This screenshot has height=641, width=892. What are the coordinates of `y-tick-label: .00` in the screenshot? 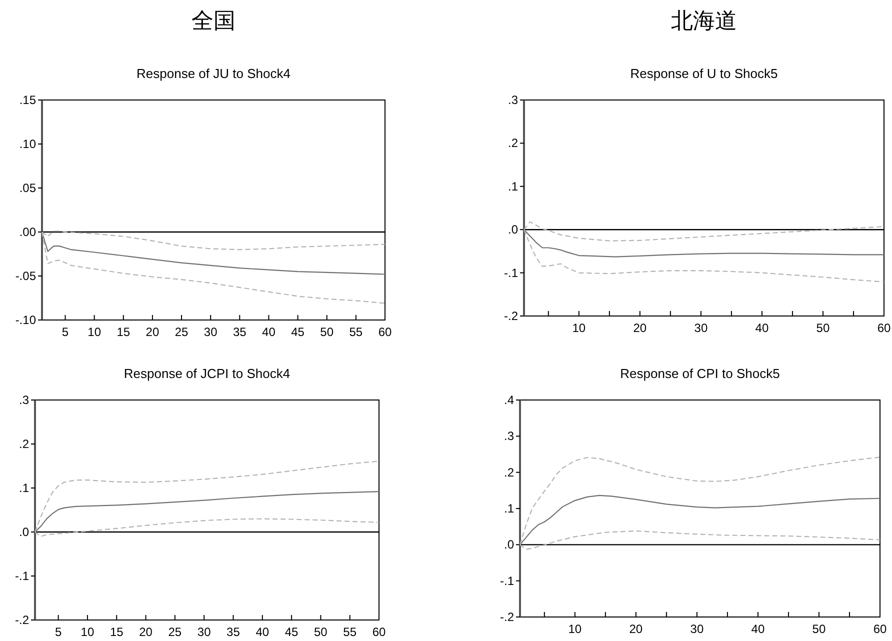 It's located at (27, 232).